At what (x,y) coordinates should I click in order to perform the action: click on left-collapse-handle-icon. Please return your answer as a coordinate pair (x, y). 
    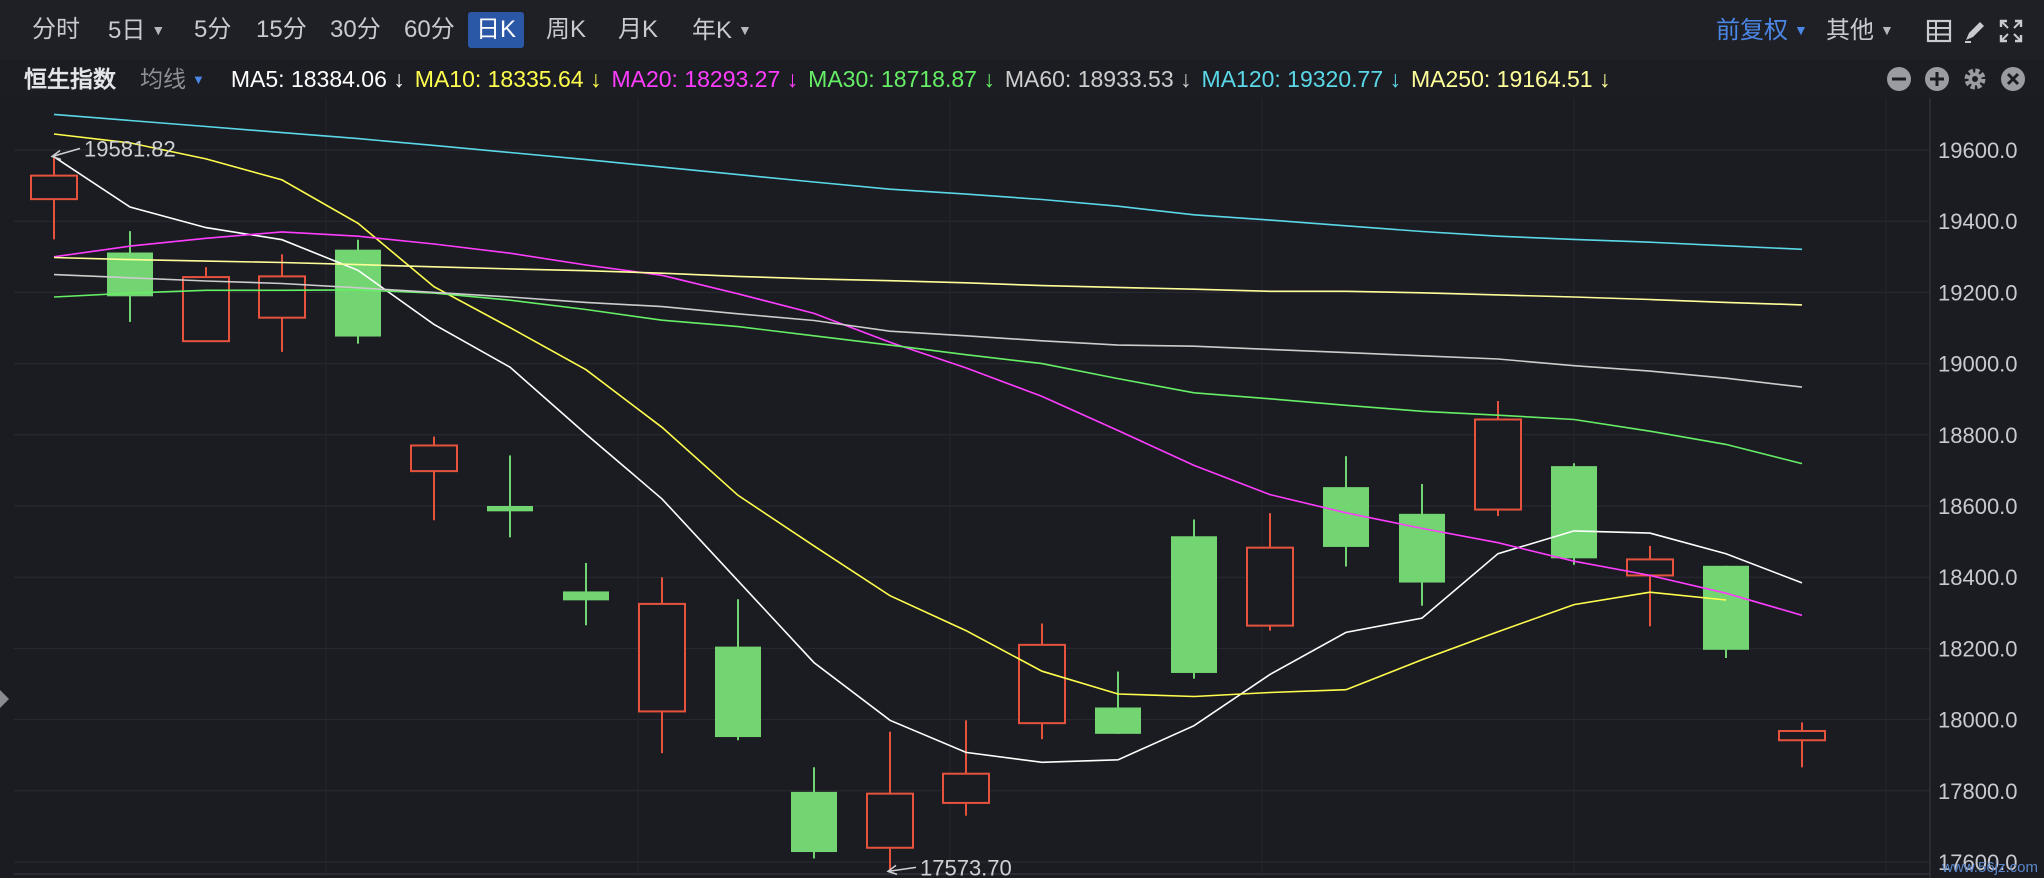
    Looking at the image, I should click on (4, 699).